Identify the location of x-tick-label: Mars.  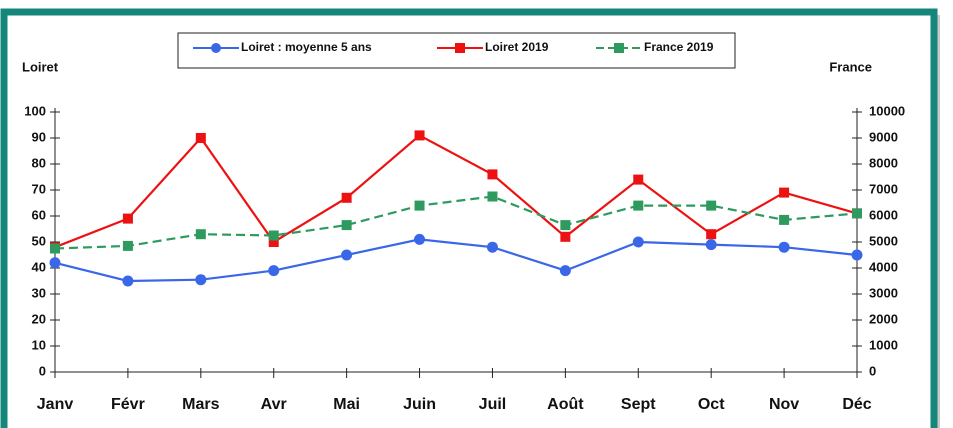
(200, 404).